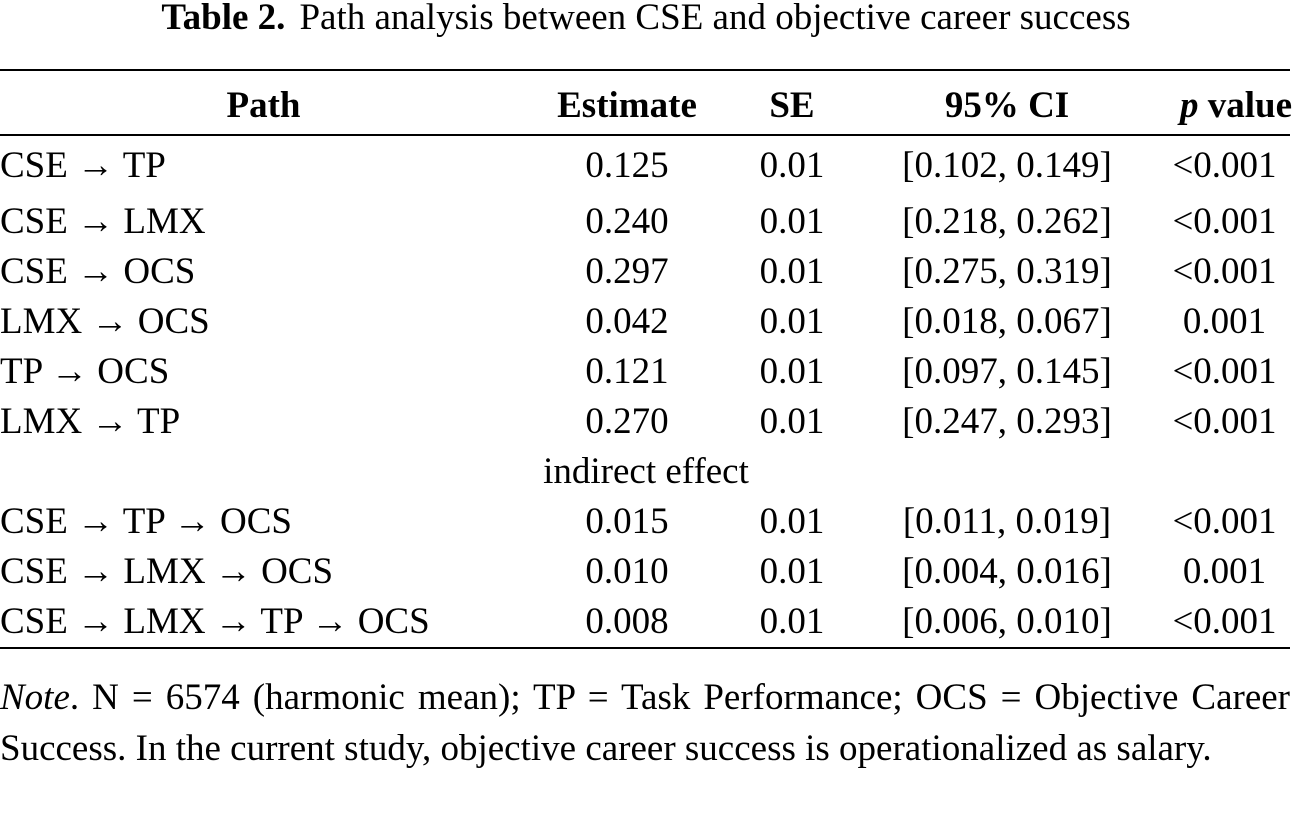 The height and width of the screenshot is (820, 1292). What do you see at coordinates (627, 421) in the screenshot?
I see `cell-estimate: 0.270` at bounding box center [627, 421].